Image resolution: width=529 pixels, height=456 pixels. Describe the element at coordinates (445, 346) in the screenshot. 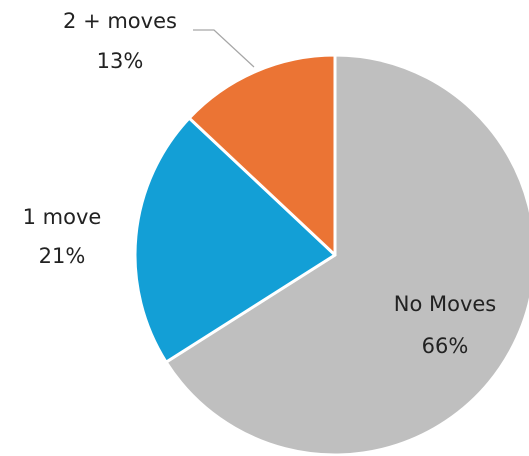

I see `value-label: 66%` at that location.